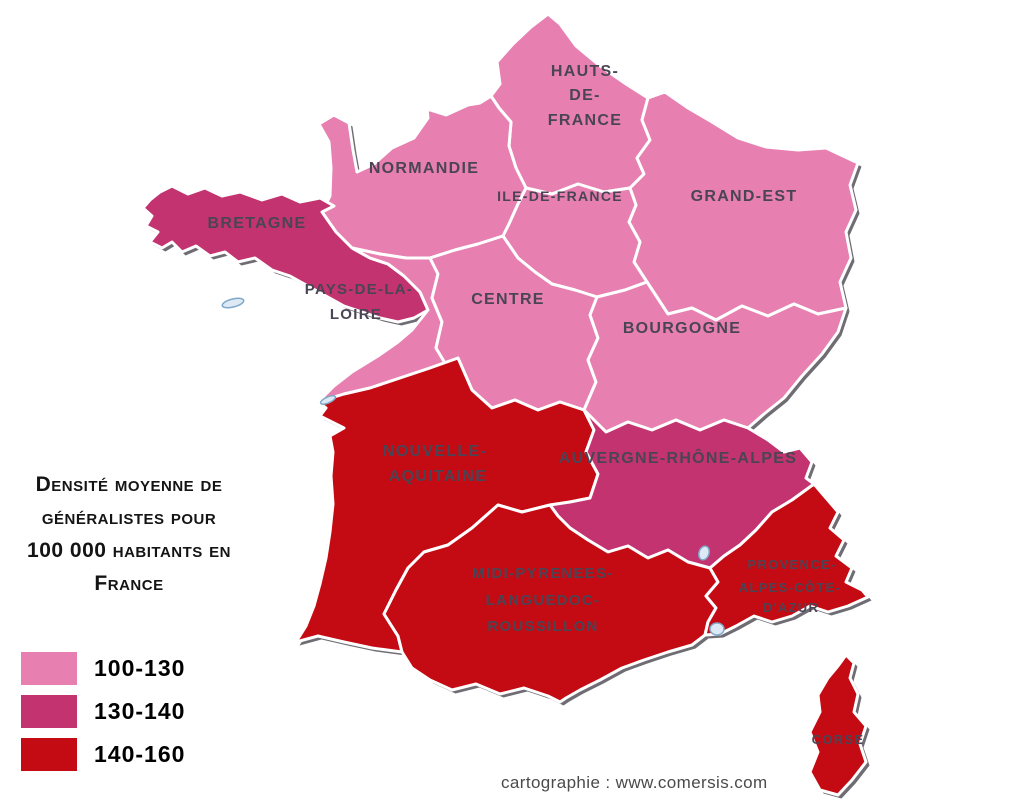 The image size is (1024, 807). What do you see at coordinates (543, 573) in the screenshot?
I see `region-label-midi-pyrenees: MIDI-PYRENEES-` at bounding box center [543, 573].